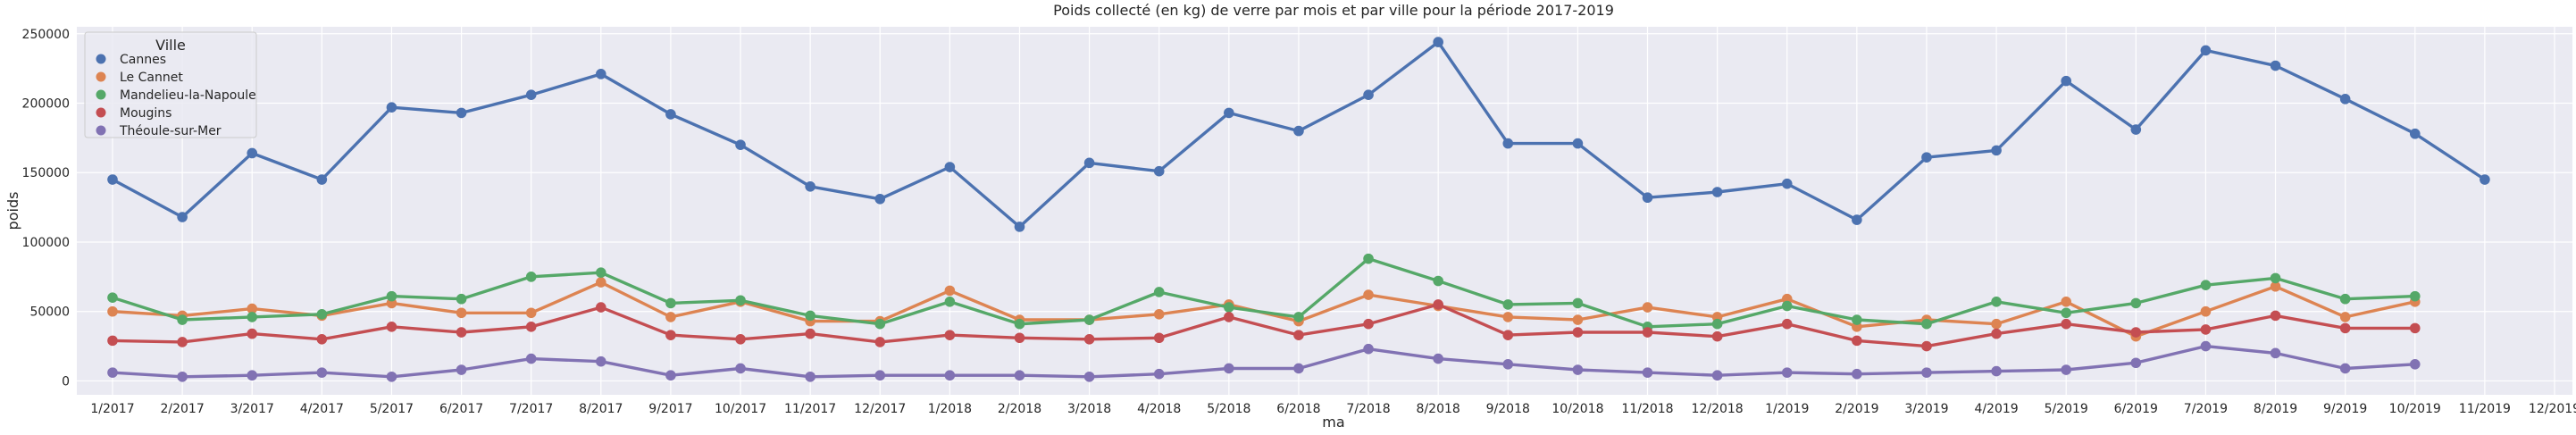 This screenshot has height=435, width=2576. I want to click on x-tick-label: 12/2017, so click(880, 409).